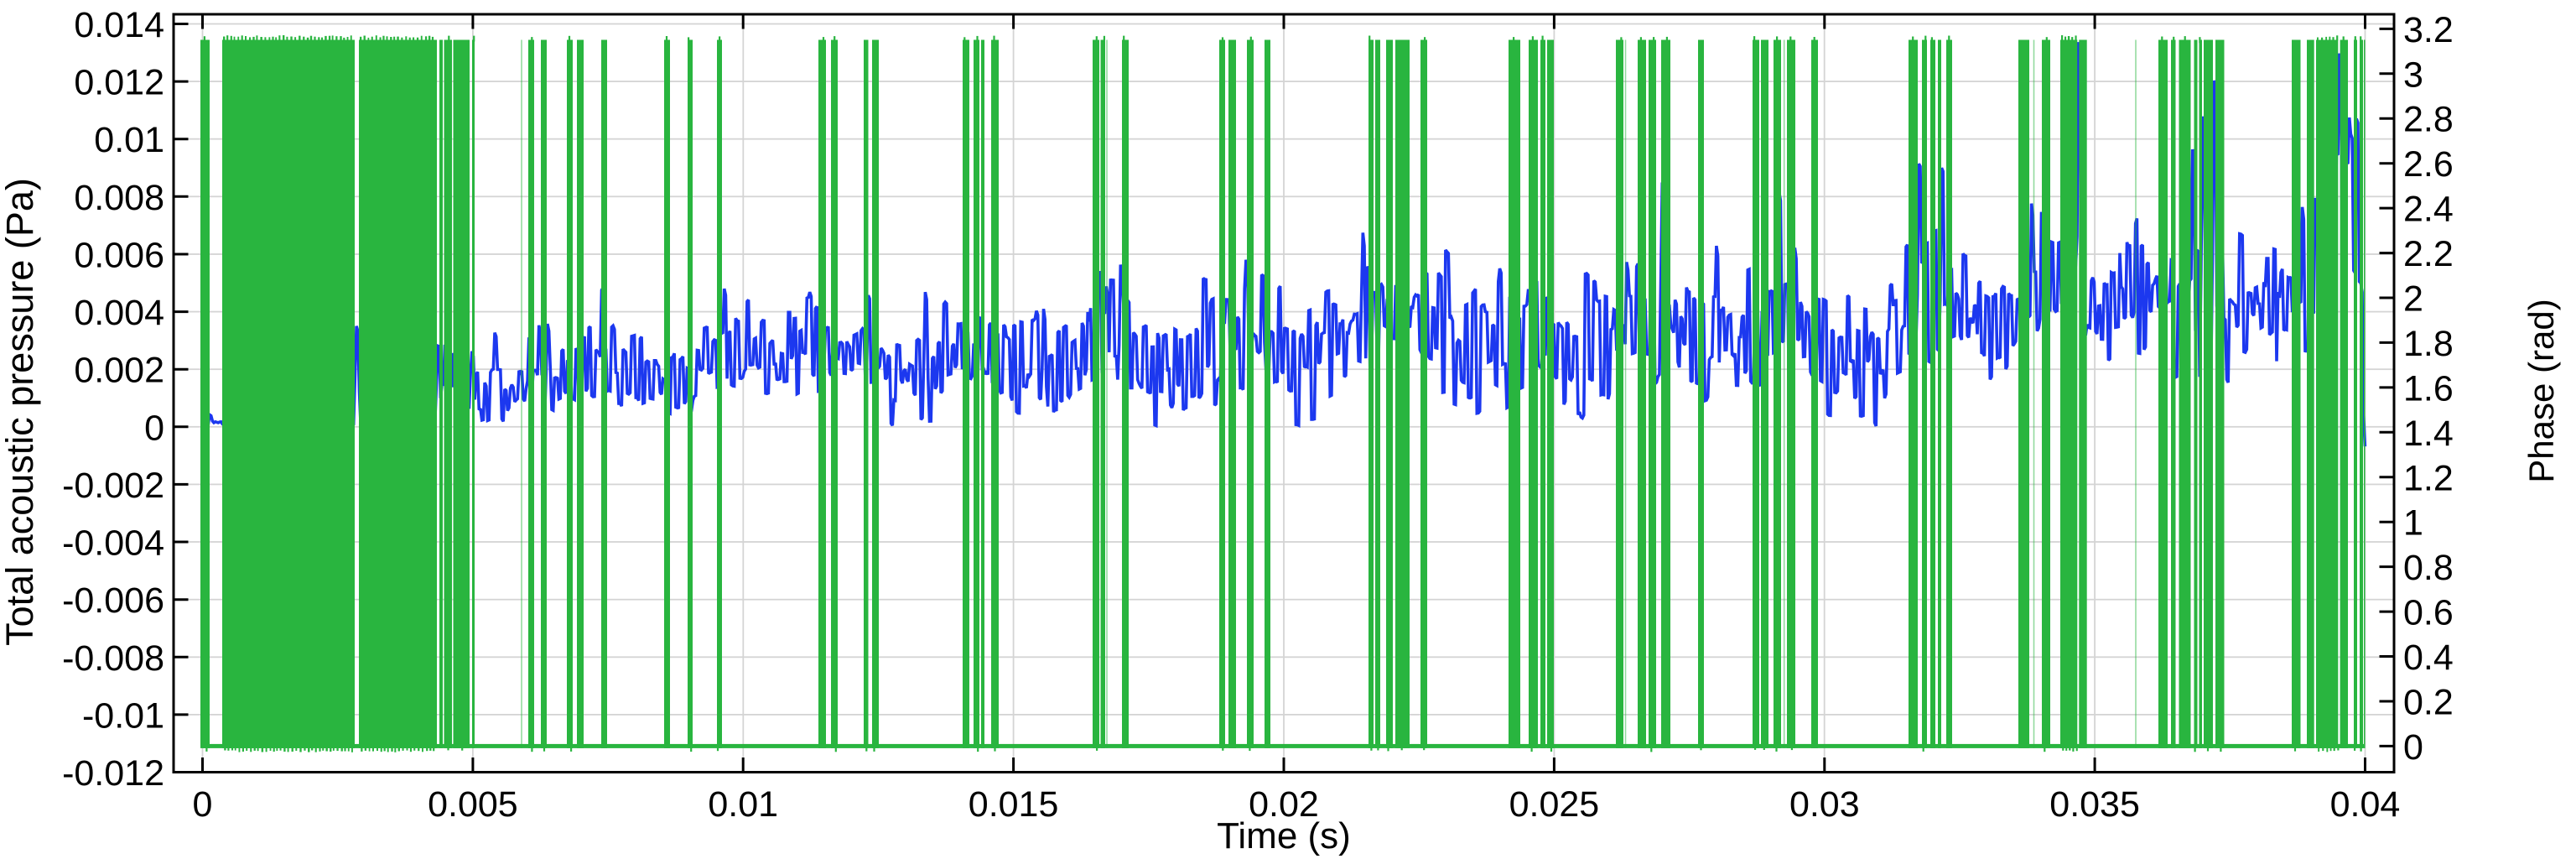 This screenshot has width=2576, height=859. What do you see at coordinates (119, 198) in the screenshot?
I see `svg-text: 0.008` at bounding box center [119, 198].